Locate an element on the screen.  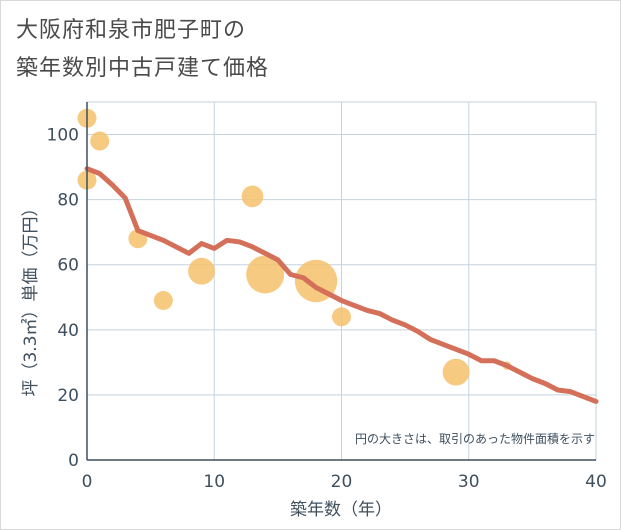
chart-title-line-1: 大阪府和泉市肥子町の is located at coordinates (131, 30).